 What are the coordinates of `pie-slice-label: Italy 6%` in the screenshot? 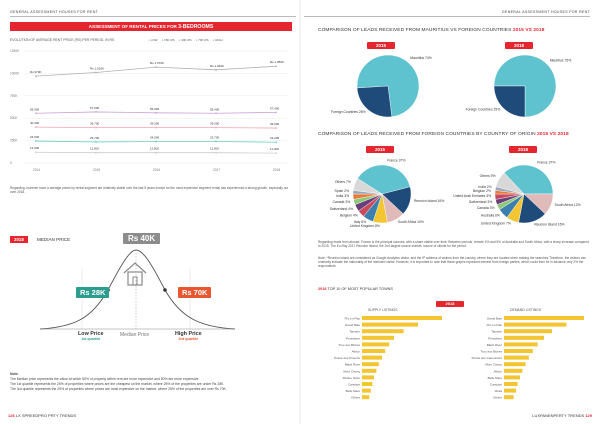 It's located at (360, 222).